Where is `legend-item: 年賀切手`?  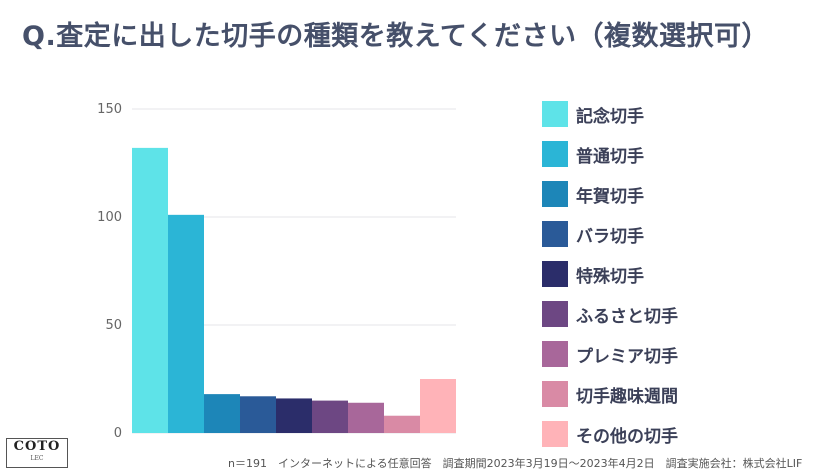
legend-item: 年賀切手 is located at coordinates (610, 194).